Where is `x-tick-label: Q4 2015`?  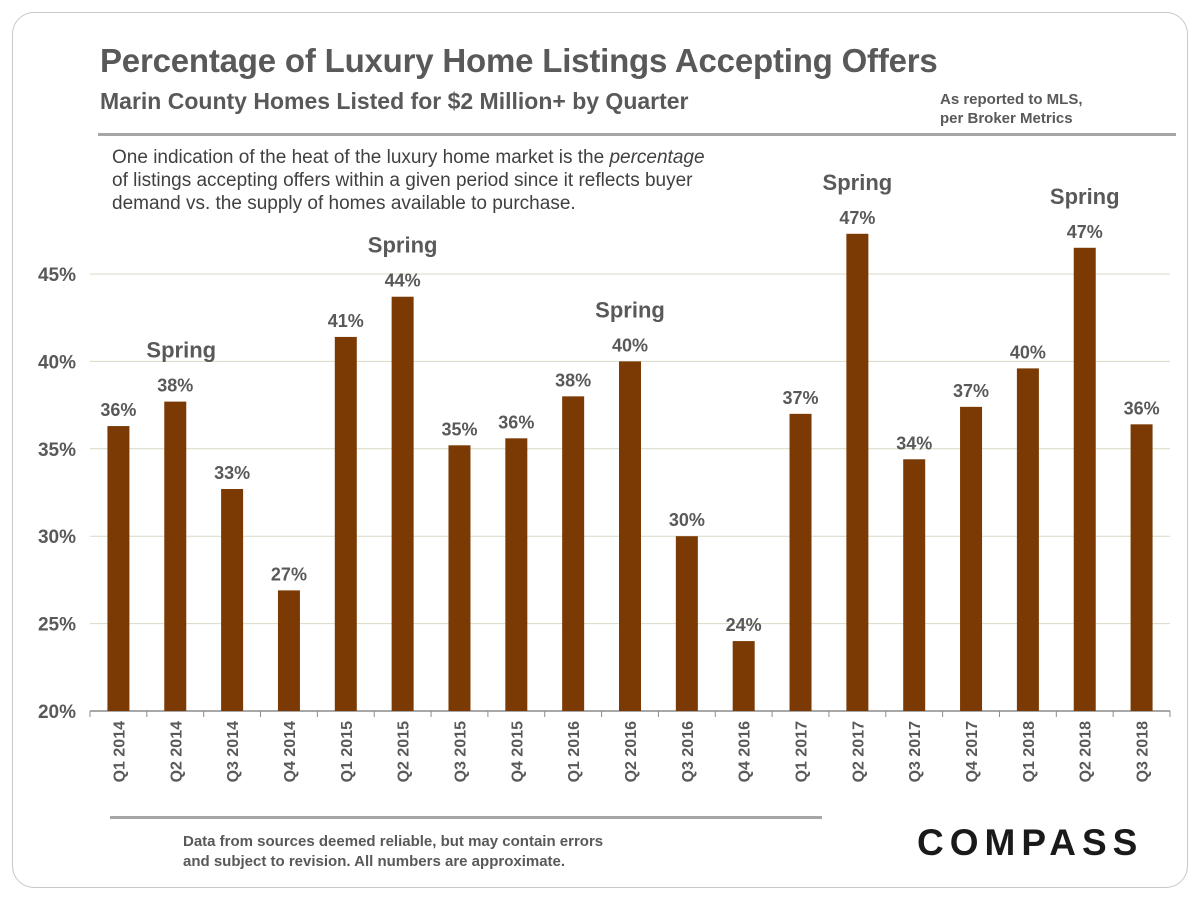
x-tick-label: Q4 2015 is located at coordinates (517, 751).